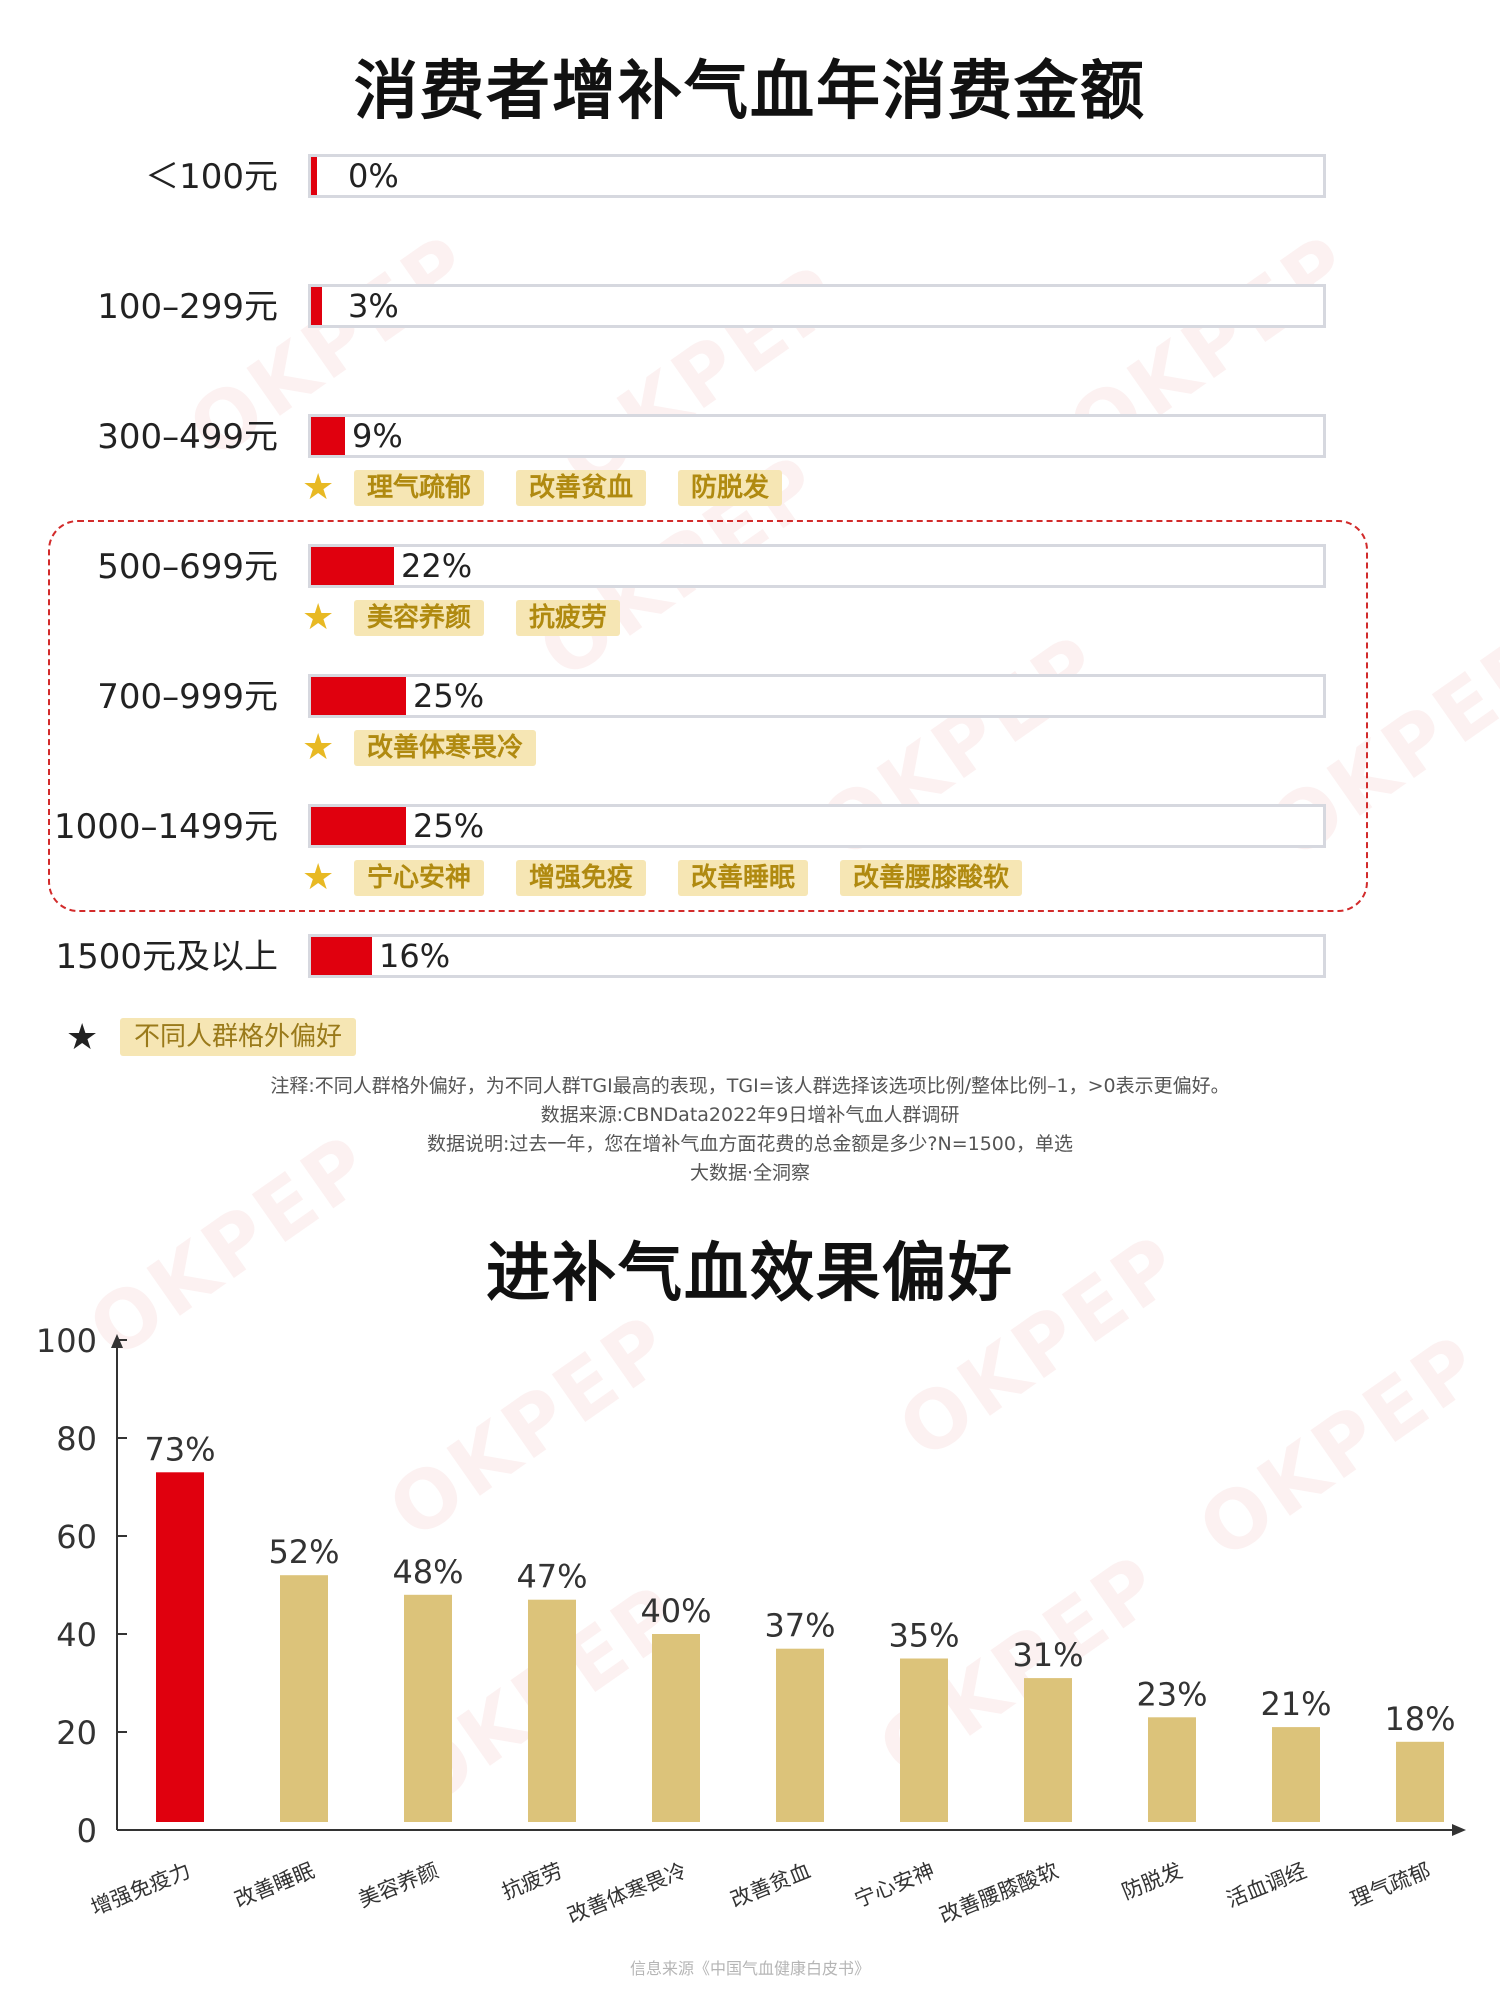 Image resolution: width=1500 pixels, height=2008 pixels. Describe the element at coordinates (187, 697) in the screenshot. I see `row-label: 700–999元` at that location.